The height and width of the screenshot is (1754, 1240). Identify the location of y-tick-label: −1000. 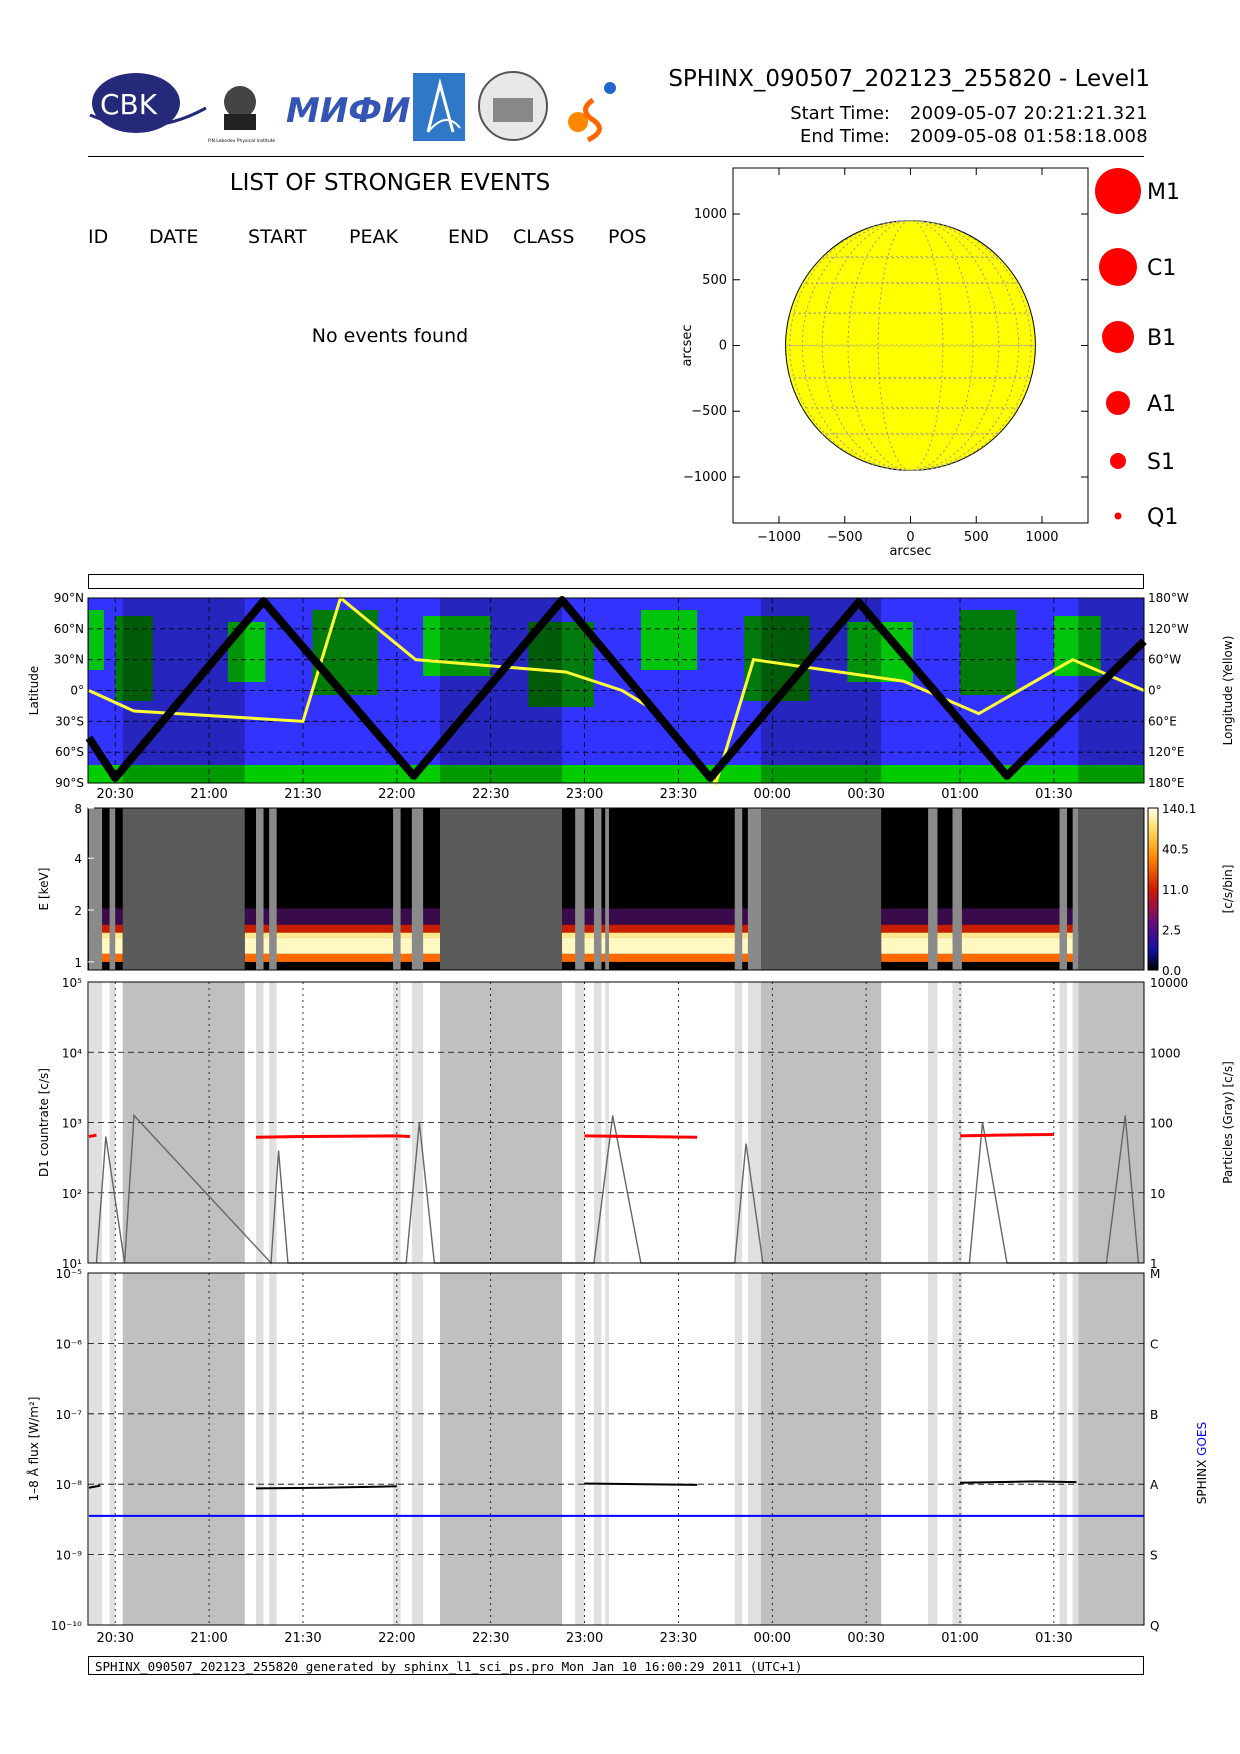
(705, 477).